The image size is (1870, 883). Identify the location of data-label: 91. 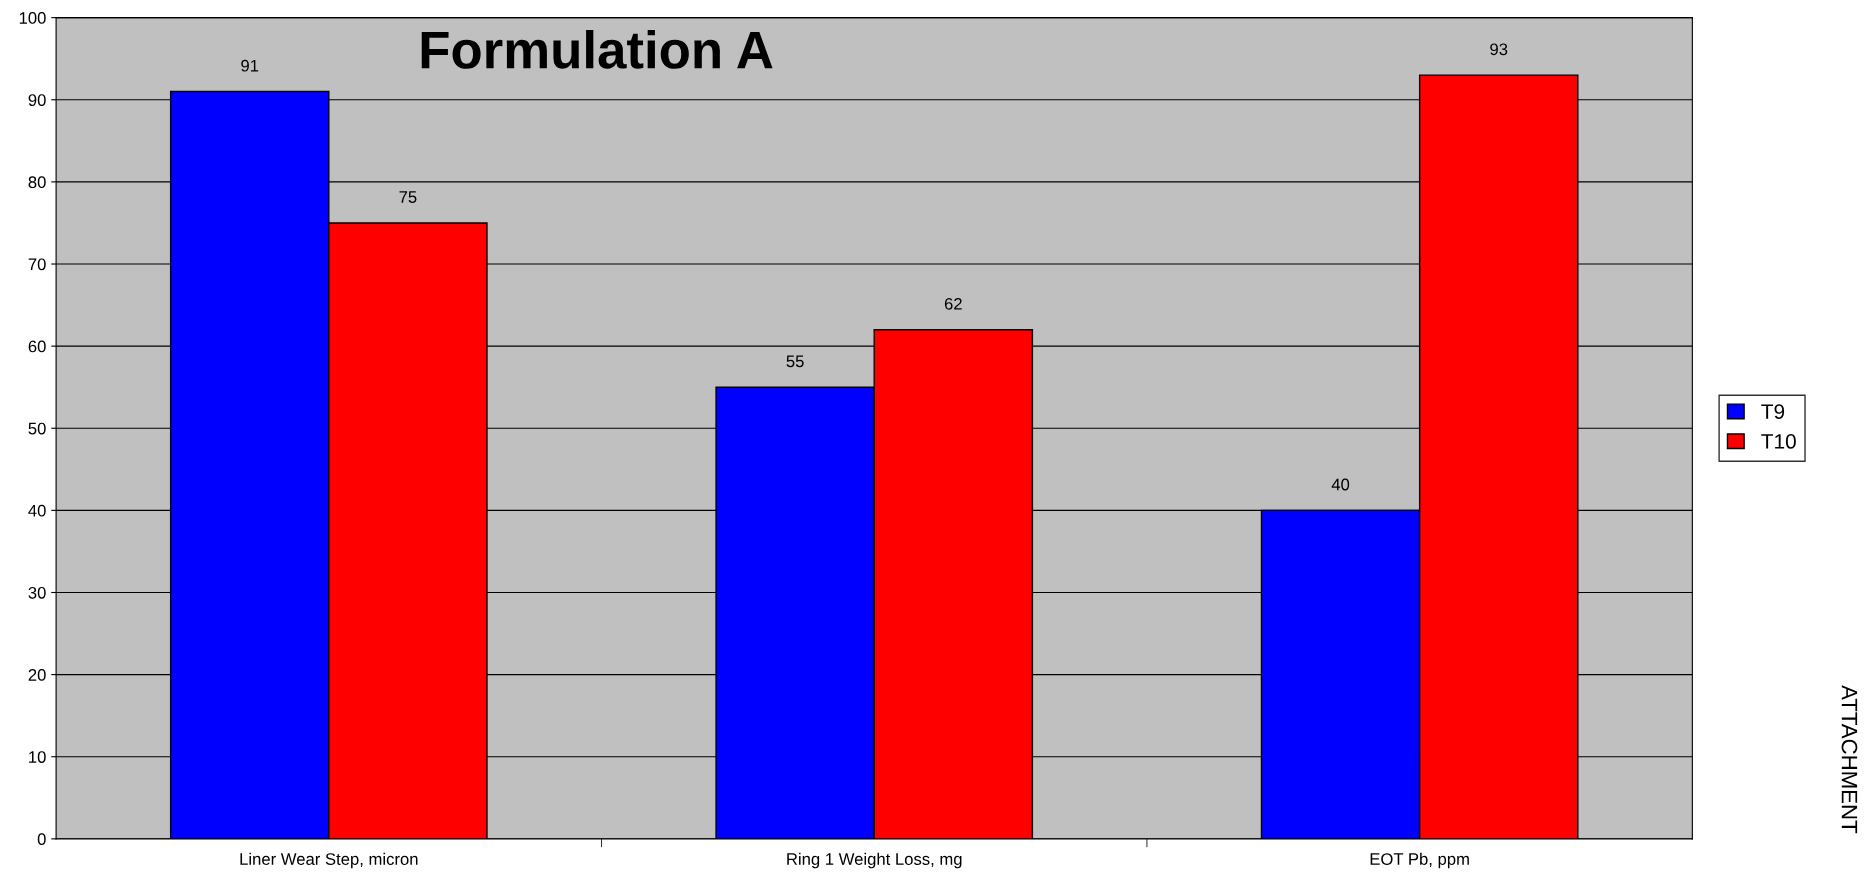
(250, 65).